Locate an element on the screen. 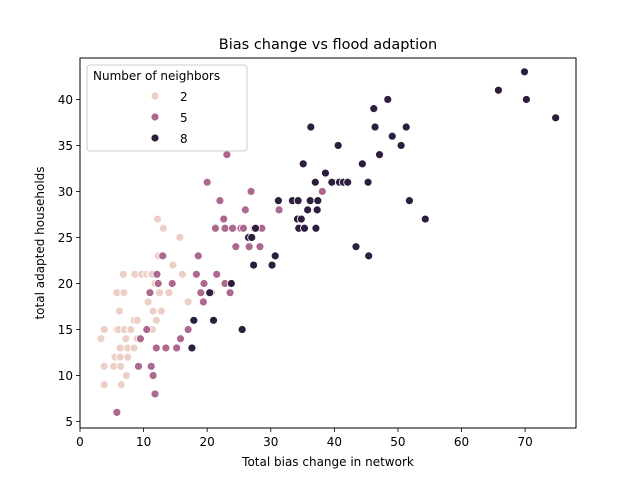 This screenshot has height=480, width=640. y-tick-label: 40 is located at coordinates (65, 100).